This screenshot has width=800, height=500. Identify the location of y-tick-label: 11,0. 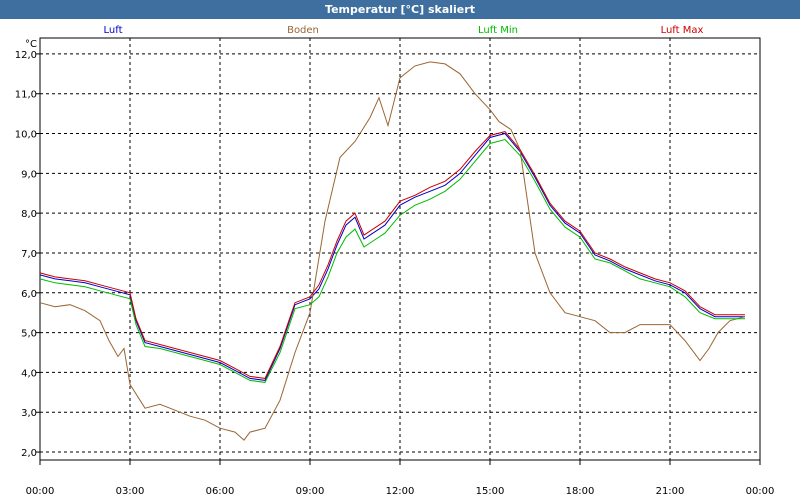
(26, 95).